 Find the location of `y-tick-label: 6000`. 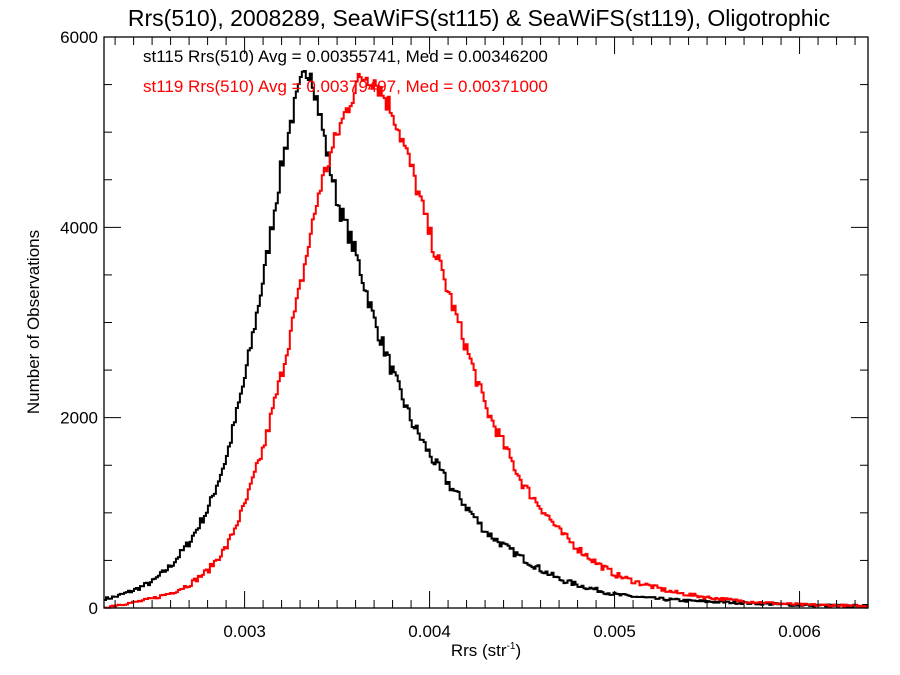

y-tick-label: 6000 is located at coordinates (79, 37).